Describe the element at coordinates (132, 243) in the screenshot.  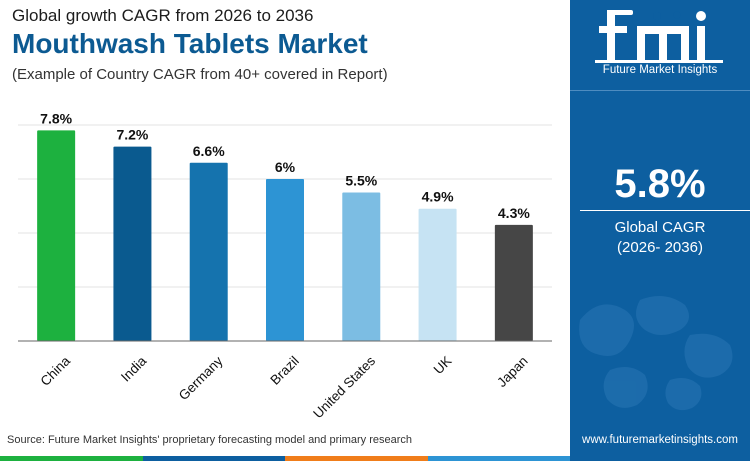
I see `bar-india` at that location.